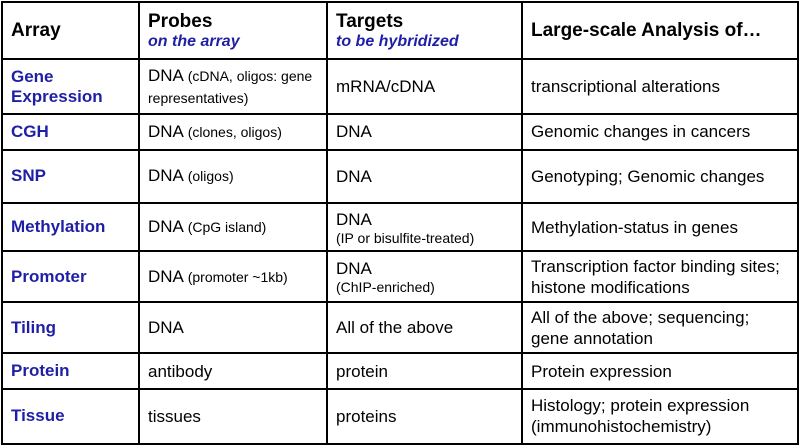 Image resolution: width=800 pixels, height=447 pixels. Describe the element at coordinates (227, 227) in the screenshot. I see `probe-note: (CpG island)` at that location.